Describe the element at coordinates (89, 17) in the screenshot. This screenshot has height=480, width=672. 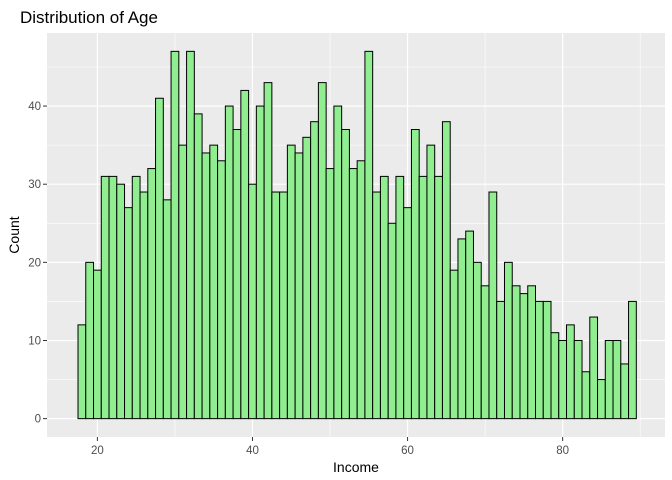
I see `chart-title: Distribution of Age` at that location.